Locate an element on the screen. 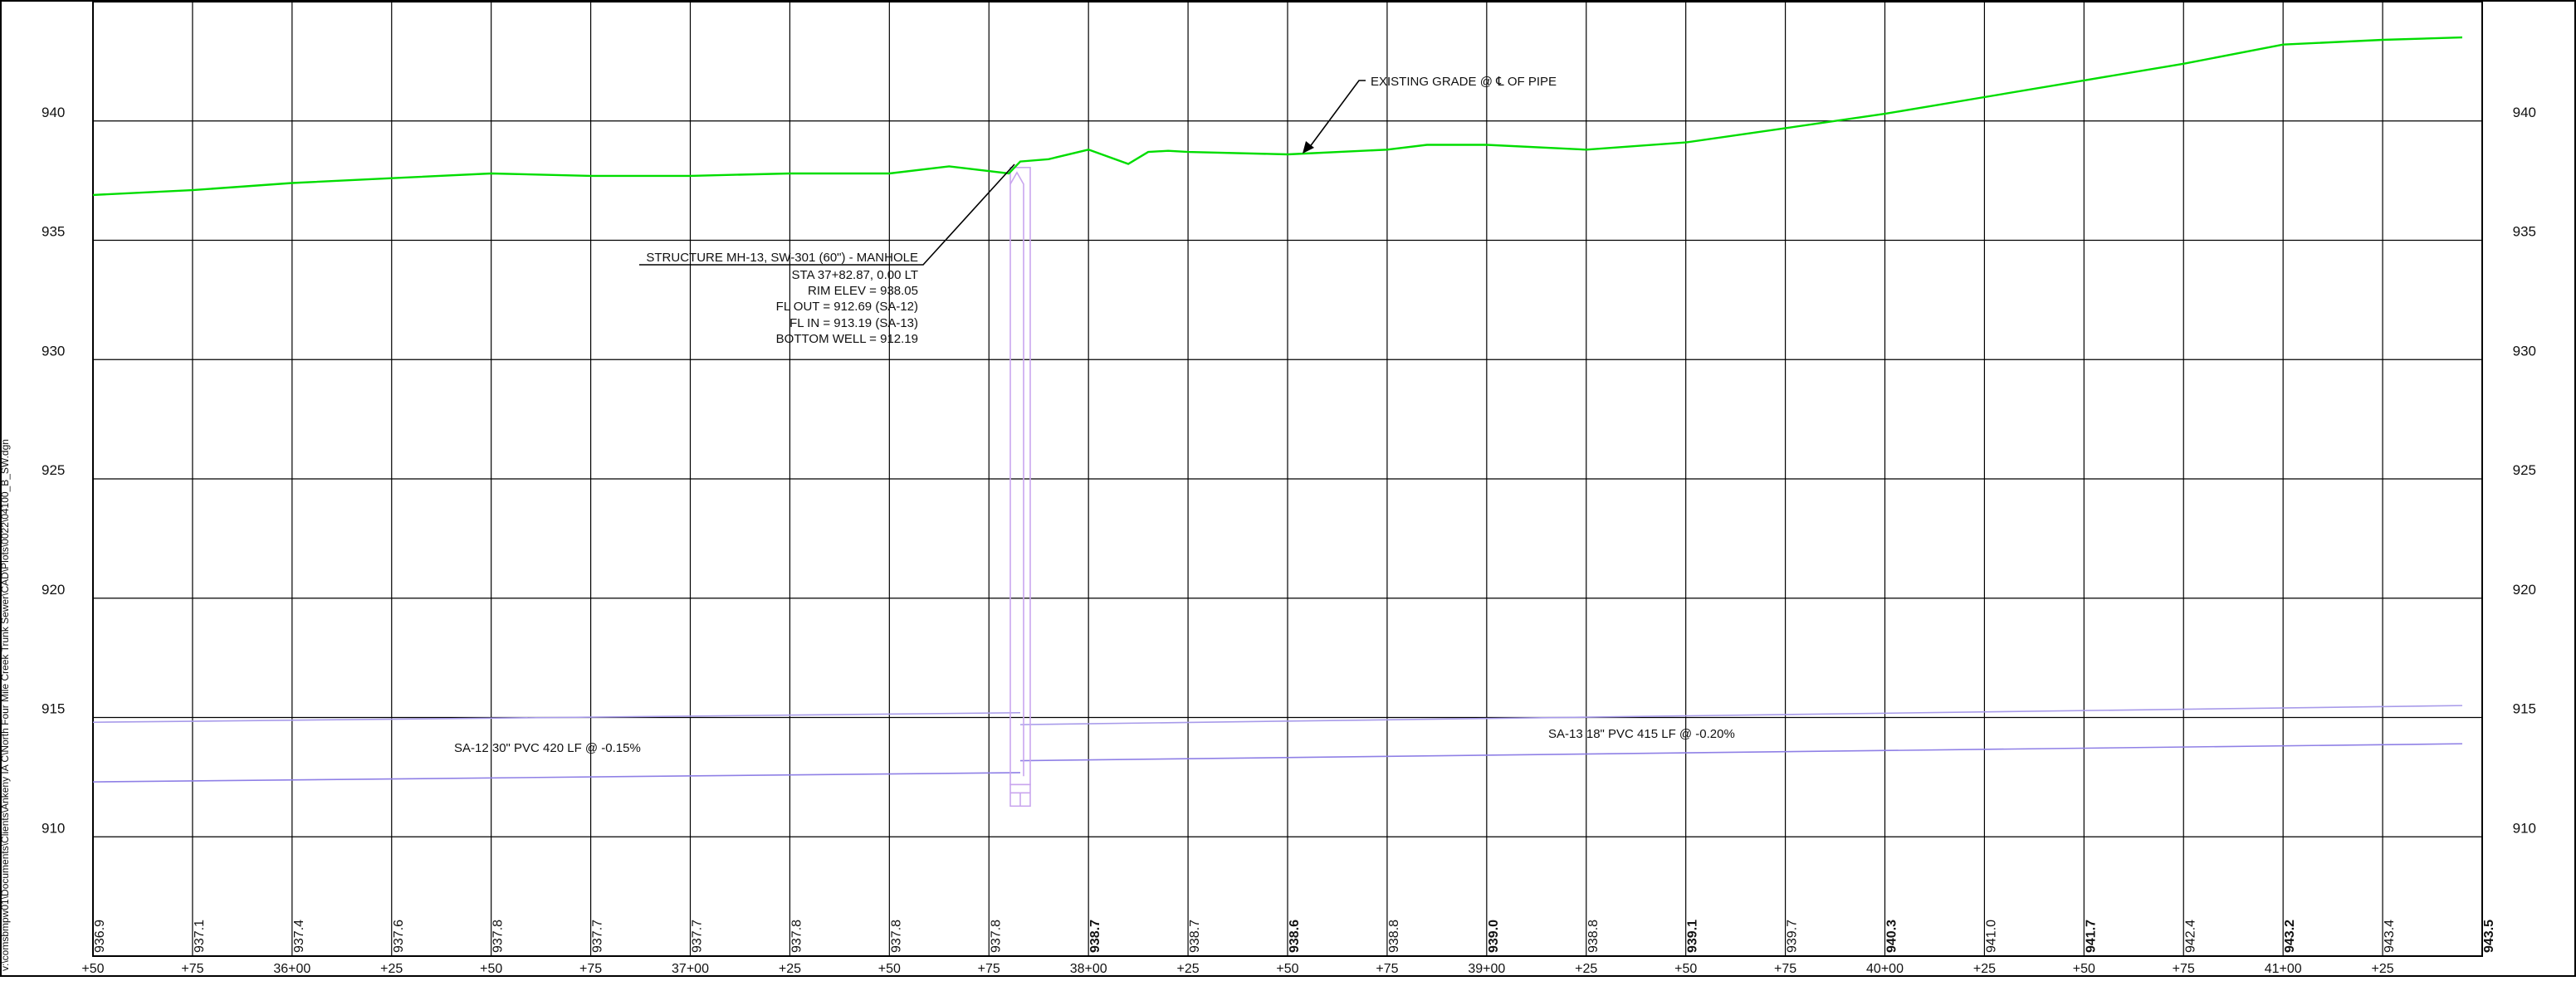 Image resolution: width=2576 pixels, height=981 pixels. grade-elevation-label: 941.0 is located at coordinates (1991, 937).